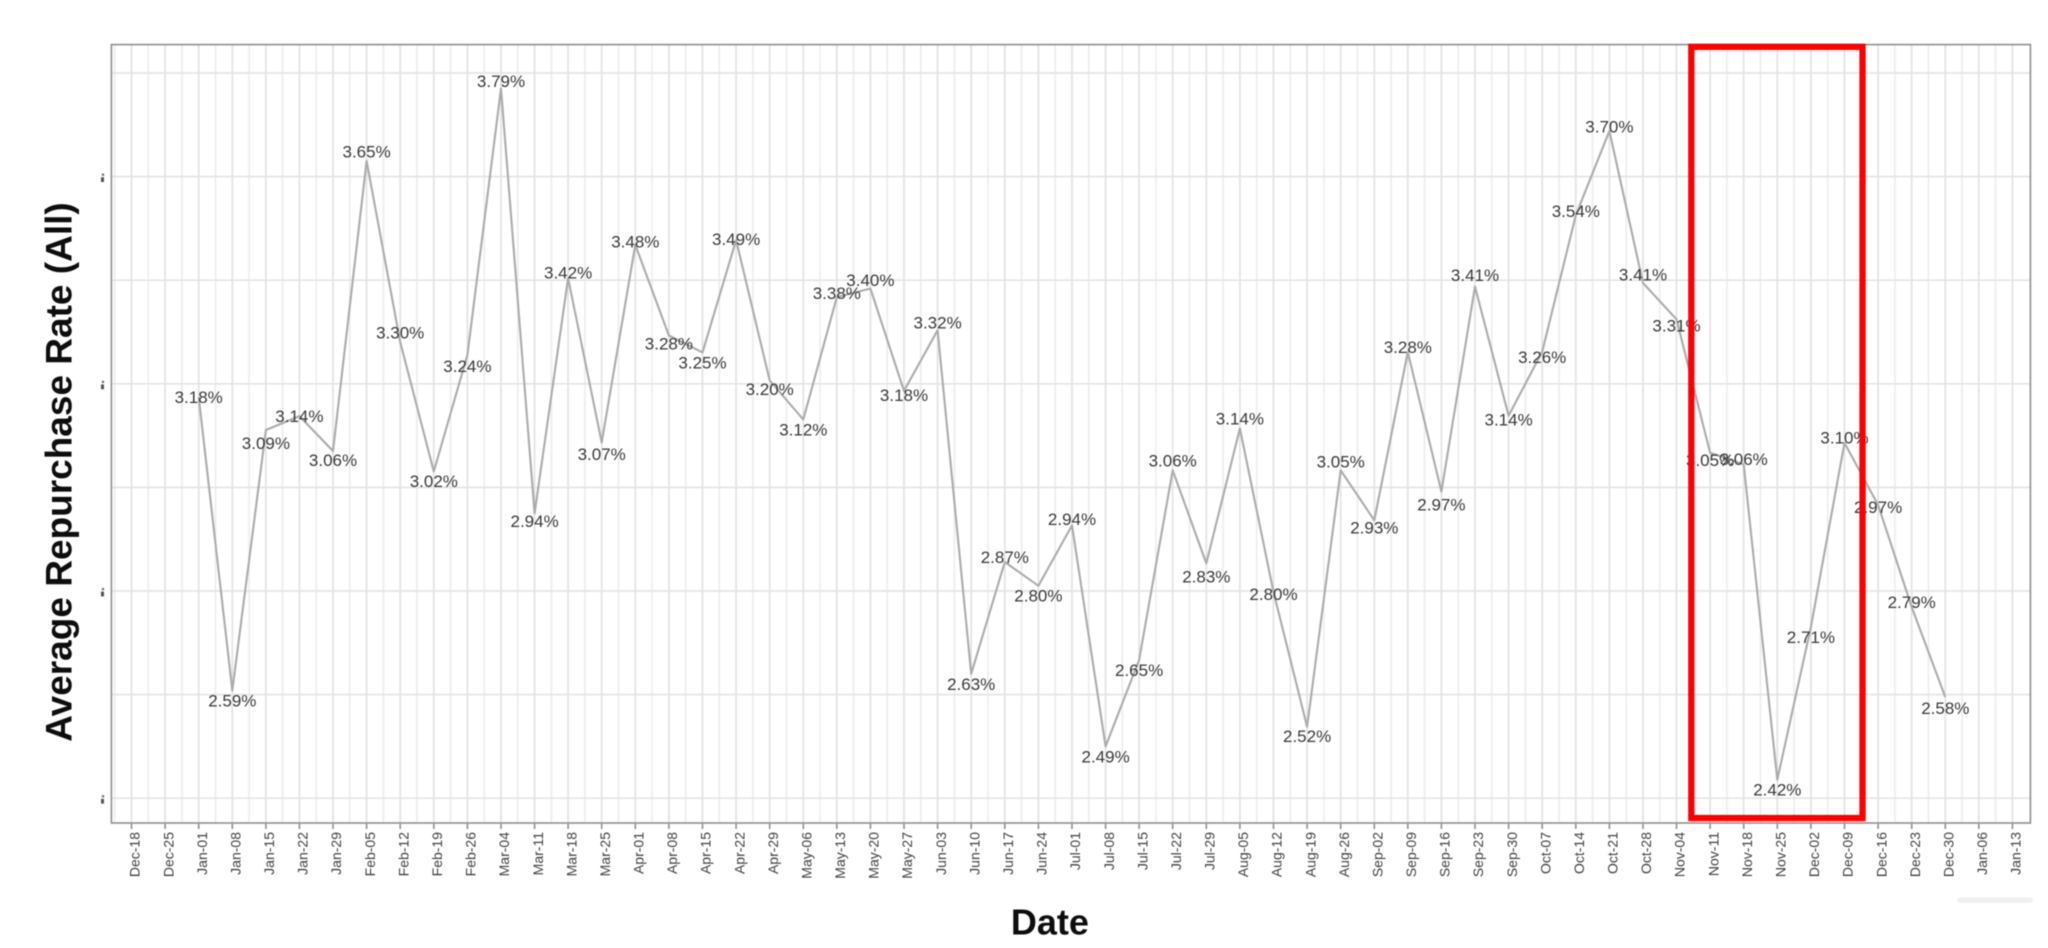  I want to click on svg-text: Apr-22, so click(739, 853).